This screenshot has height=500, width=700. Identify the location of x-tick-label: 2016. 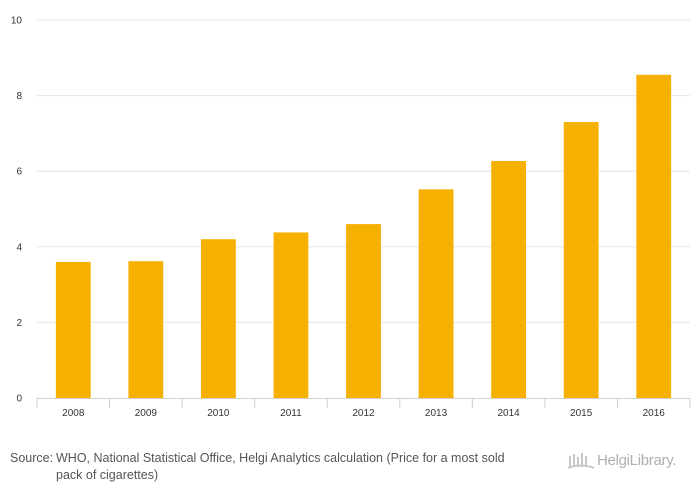
(654, 413).